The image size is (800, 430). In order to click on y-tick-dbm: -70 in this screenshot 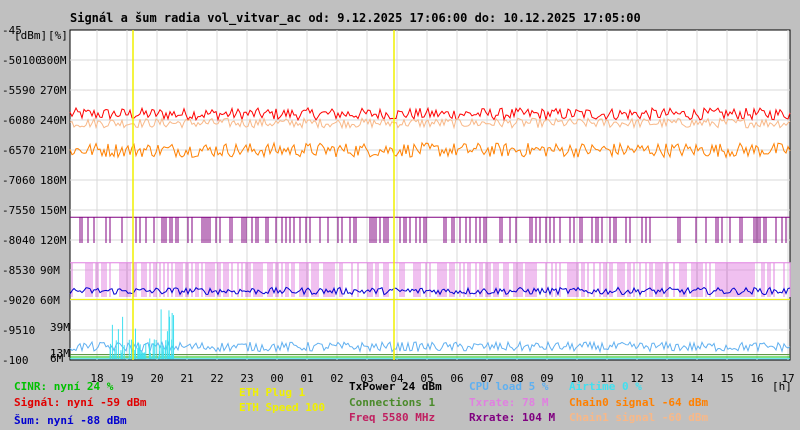, I will do `click(12, 180)`.